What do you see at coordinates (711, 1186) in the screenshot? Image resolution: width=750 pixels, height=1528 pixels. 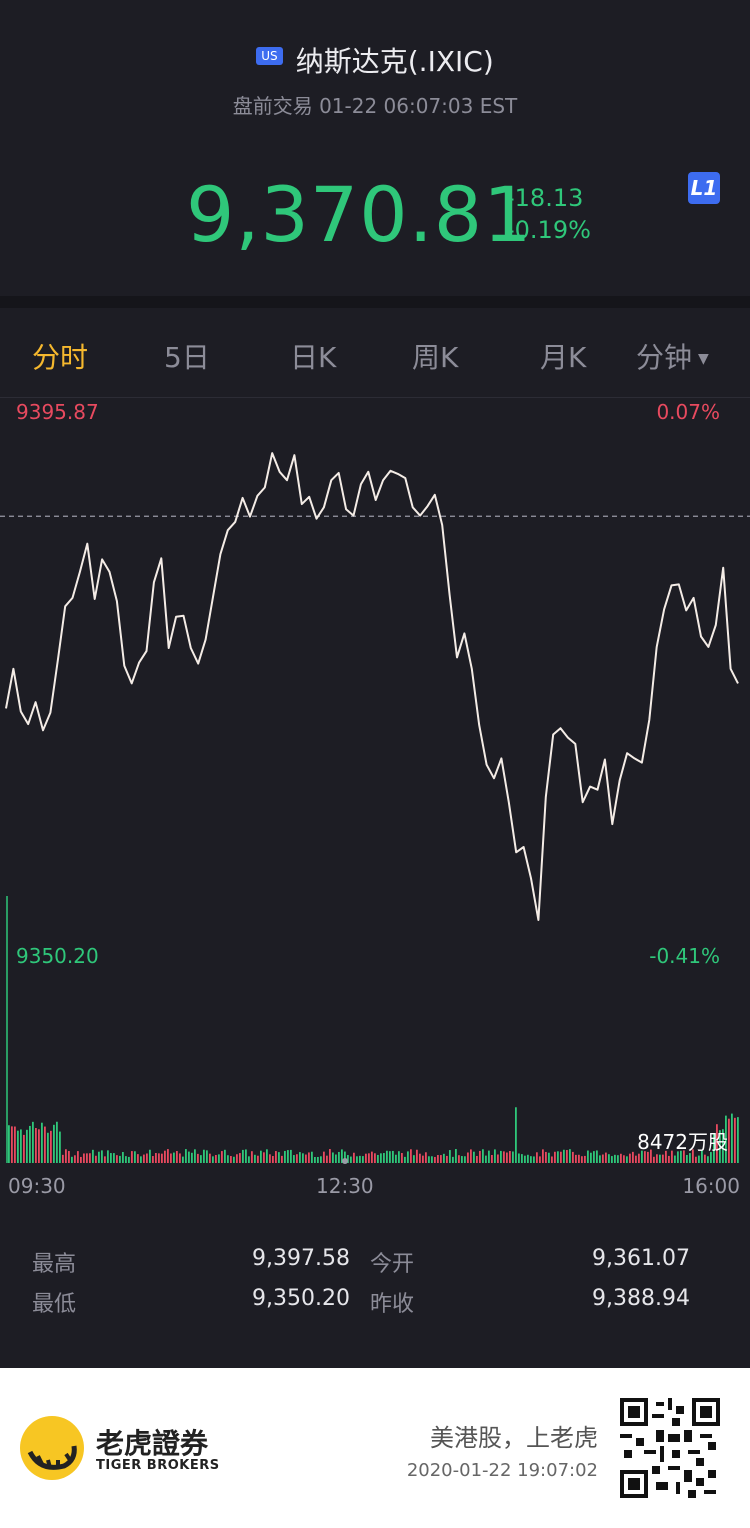 I see `time-axis-end: 16:00` at bounding box center [711, 1186].